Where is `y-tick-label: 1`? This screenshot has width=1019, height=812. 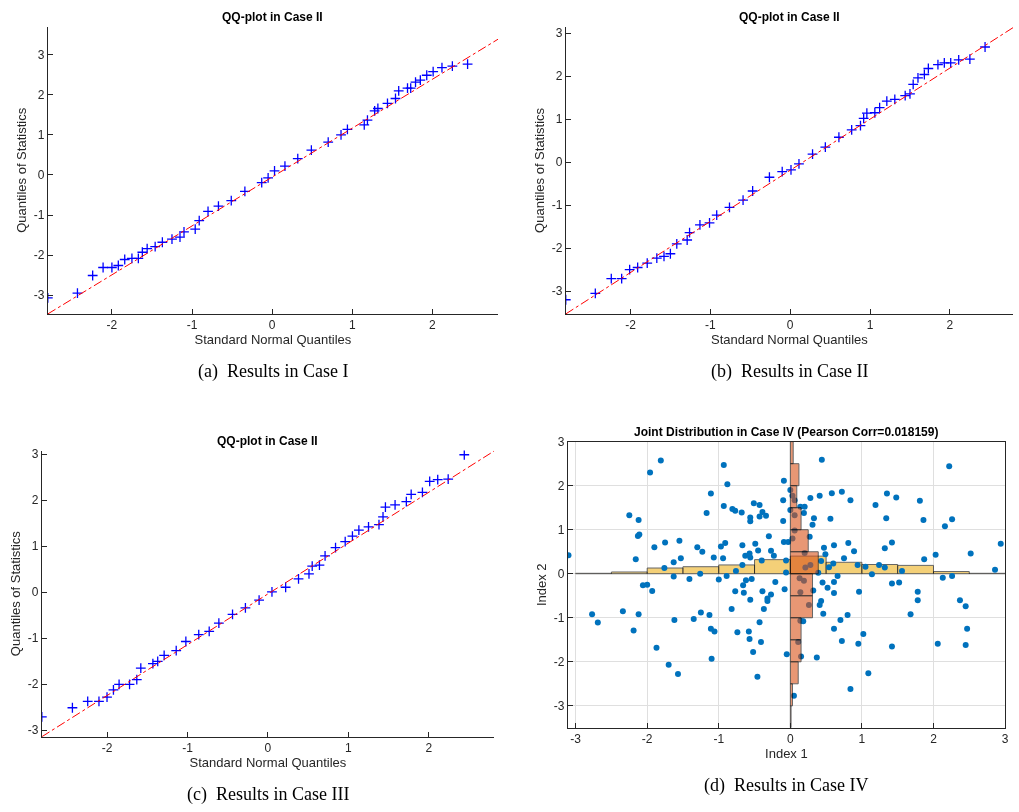 y-tick-label: 1 is located at coordinates (561, 529).